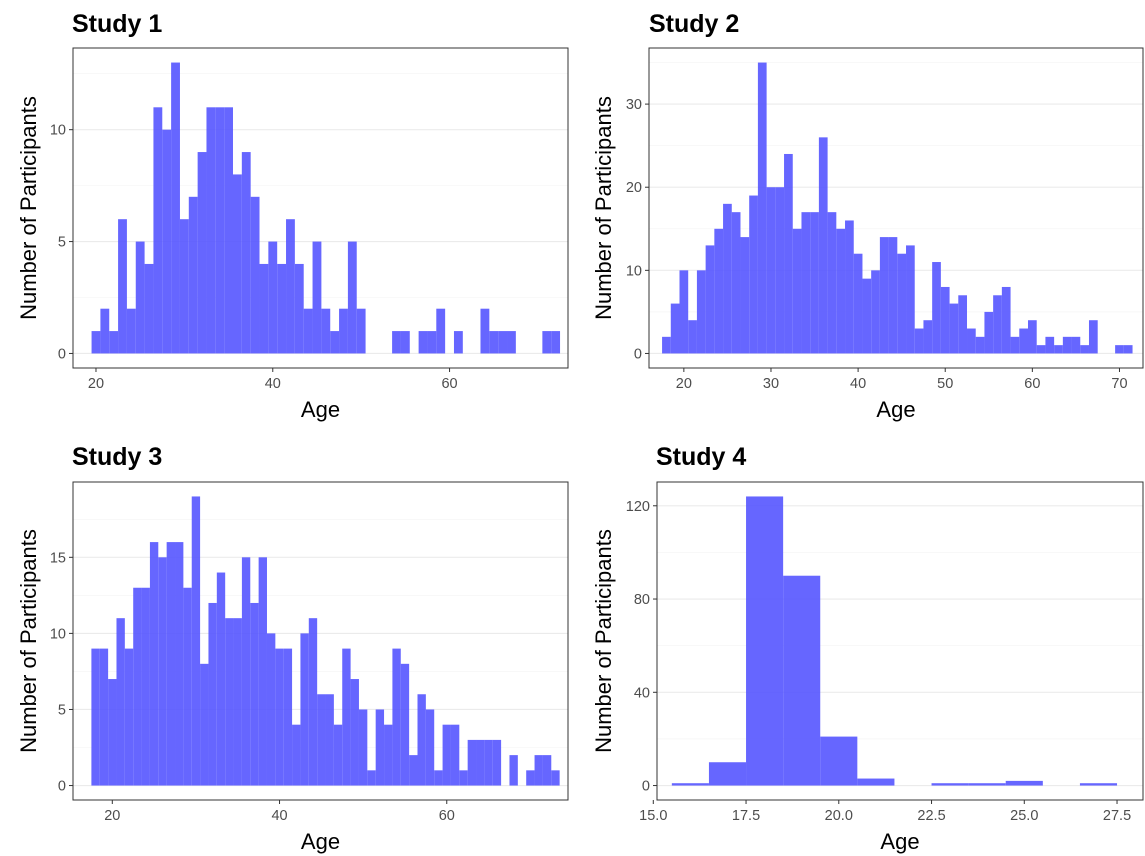 This screenshot has height=856, width=1145. I want to click on x-axis-label: Age, so click(320, 409).